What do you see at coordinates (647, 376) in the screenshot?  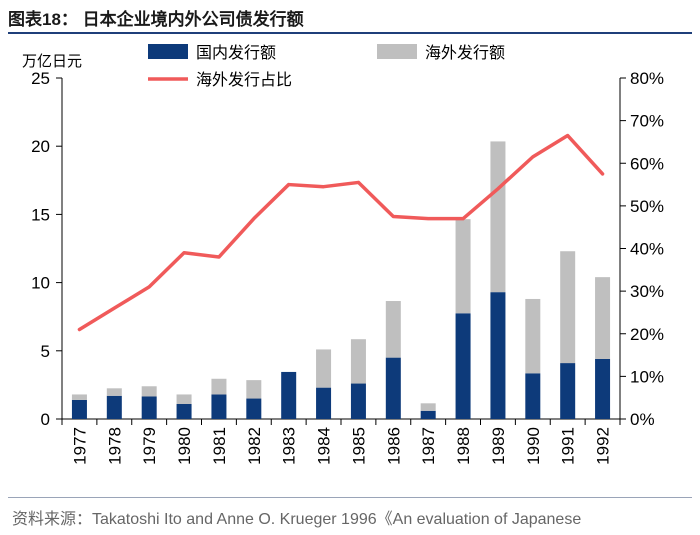 I see `right-tick-label: 10%` at bounding box center [647, 376].